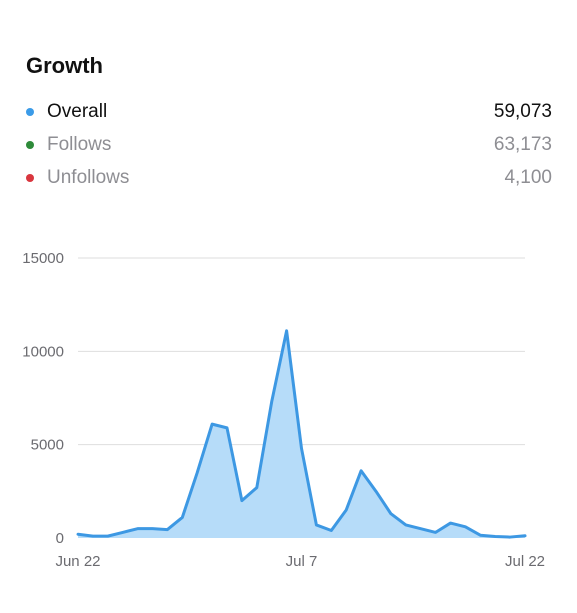 This screenshot has height=613, width=577. What do you see at coordinates (302, 561) in the screenshot?
I see `x-tick-label: Jul 7` at bounding box center [302, 561].